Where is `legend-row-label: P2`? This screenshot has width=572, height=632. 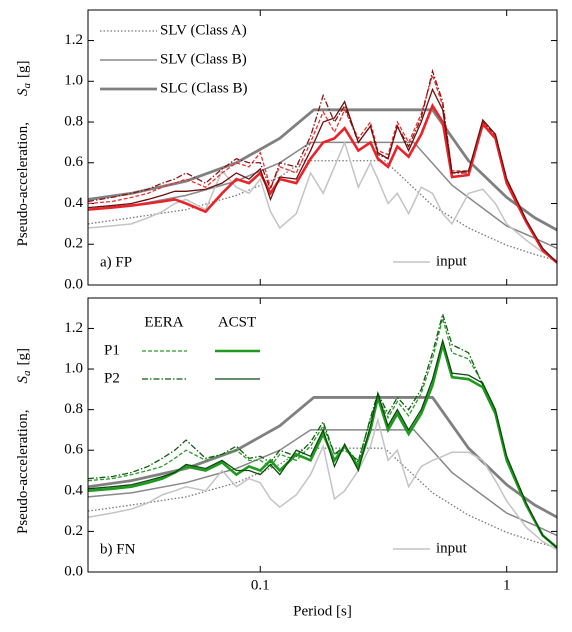
legend-row-label: P2 is located at coordinates (112, 378).